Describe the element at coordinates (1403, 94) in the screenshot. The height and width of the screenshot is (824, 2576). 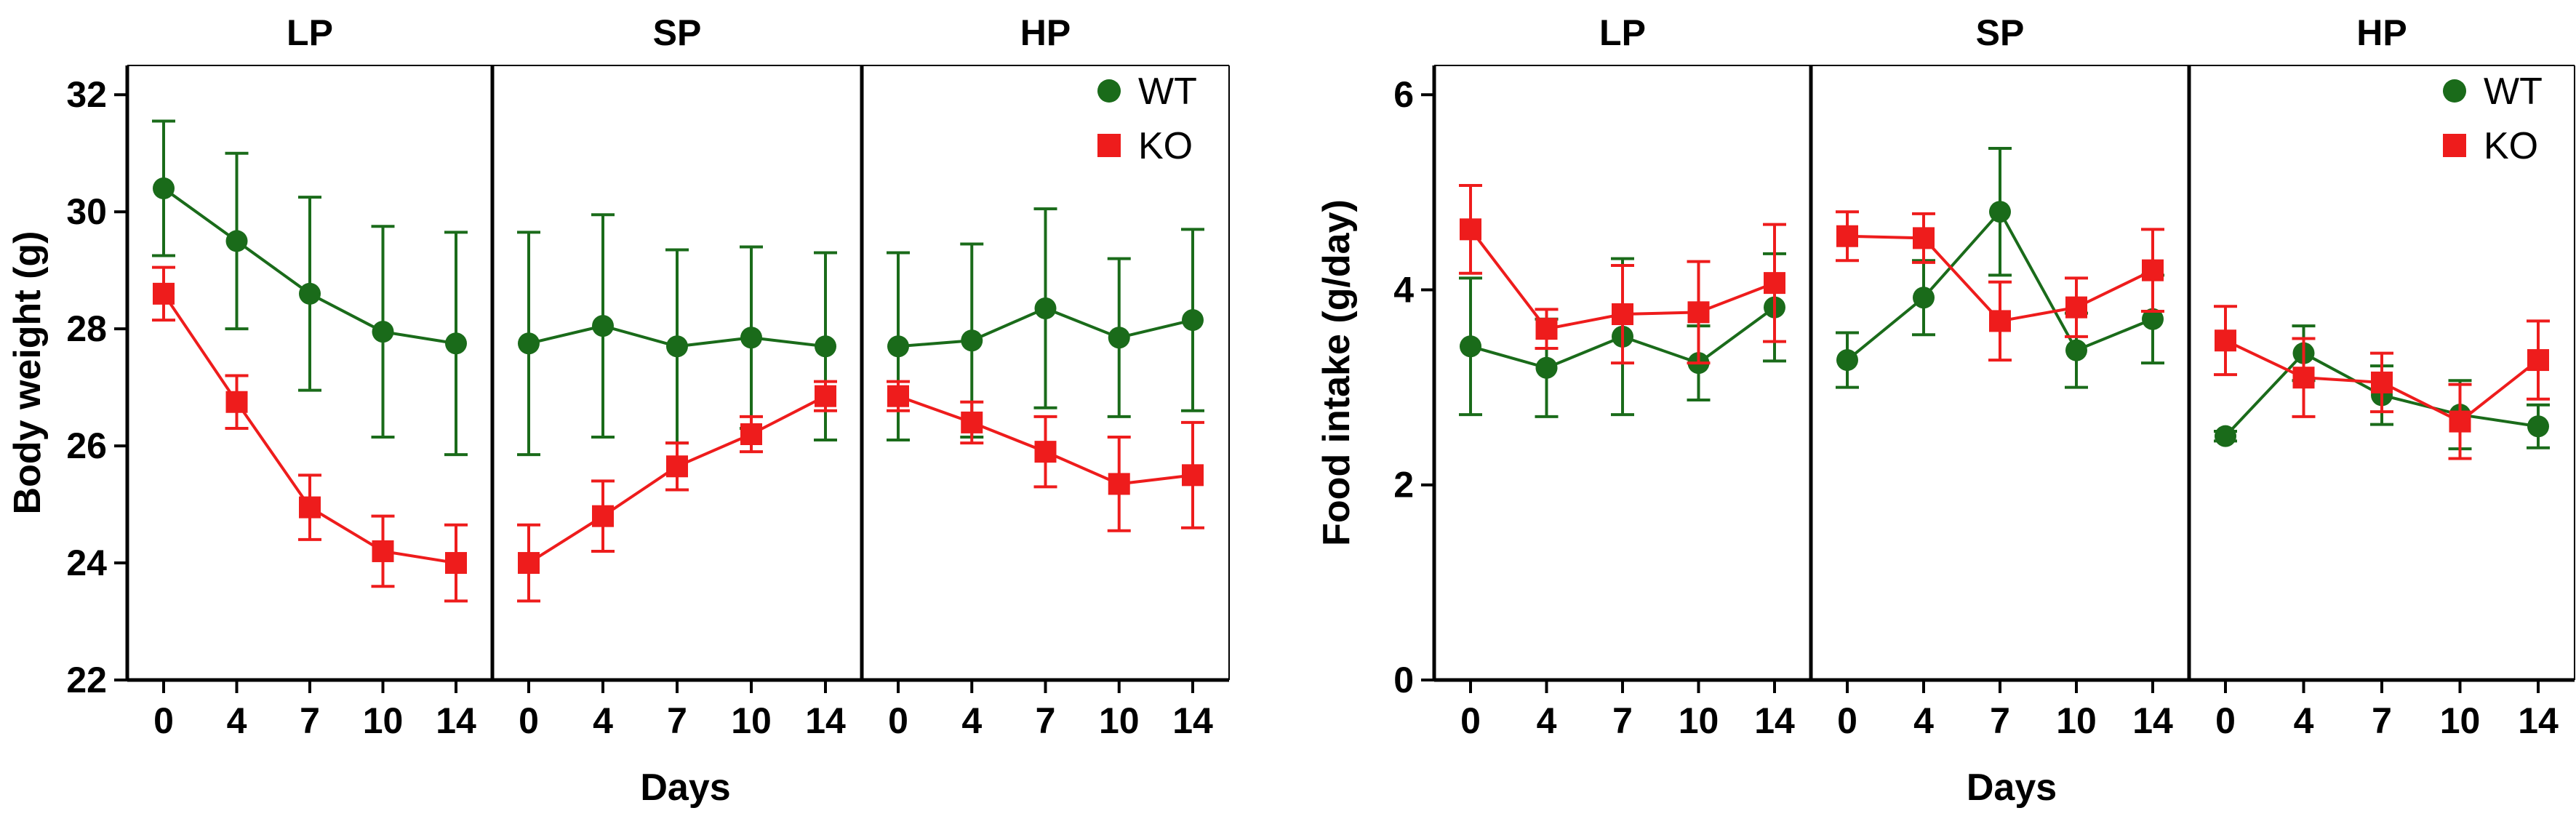
I see `y-tick-label: 6` at that location.